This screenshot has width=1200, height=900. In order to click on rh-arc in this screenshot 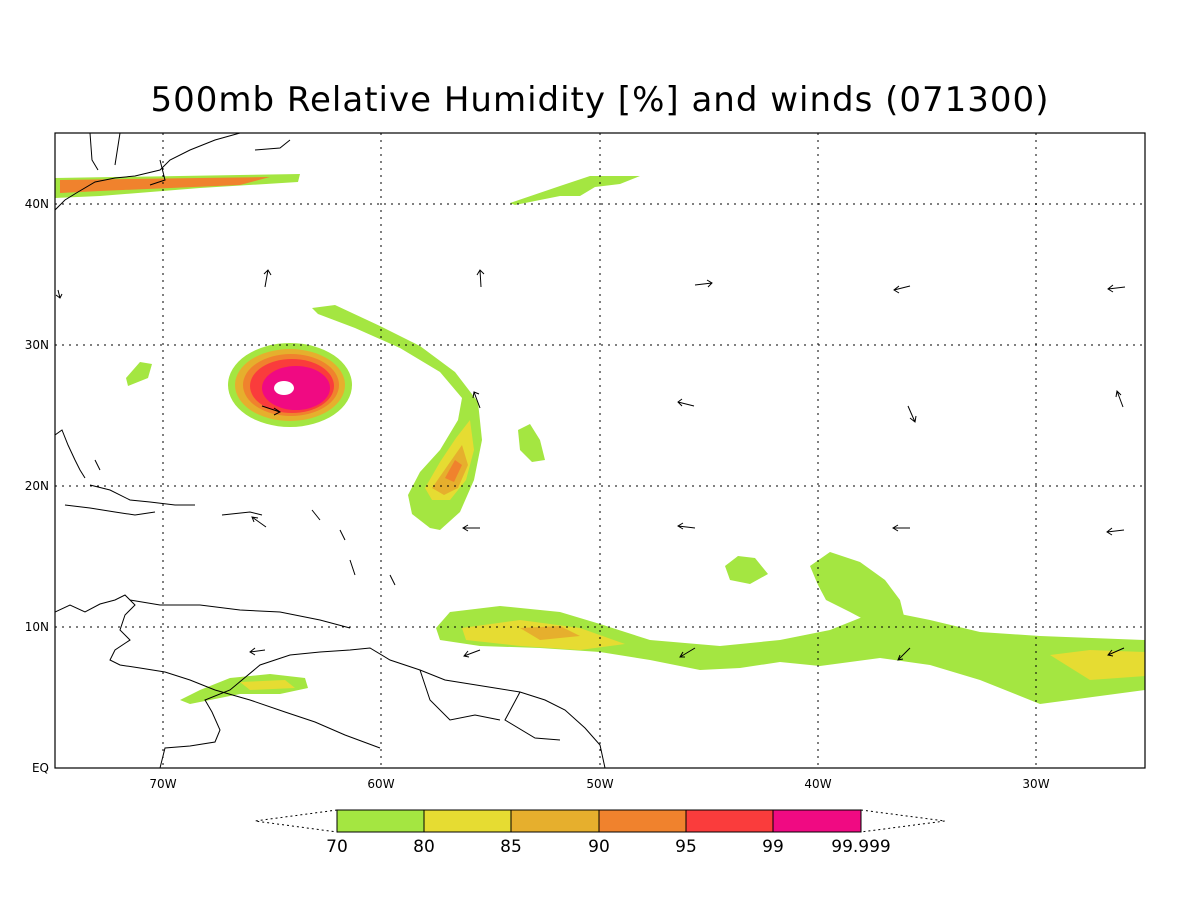, I will do `click(397, 417)`.